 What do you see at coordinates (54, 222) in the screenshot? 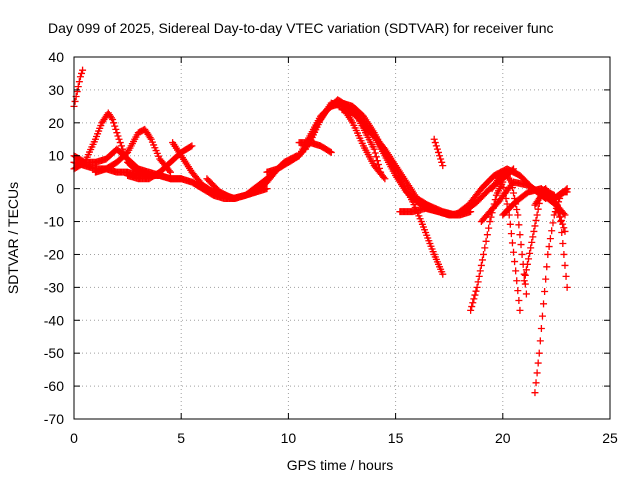
I see `y-tick-label: -10` at bounding box center [54, 222].